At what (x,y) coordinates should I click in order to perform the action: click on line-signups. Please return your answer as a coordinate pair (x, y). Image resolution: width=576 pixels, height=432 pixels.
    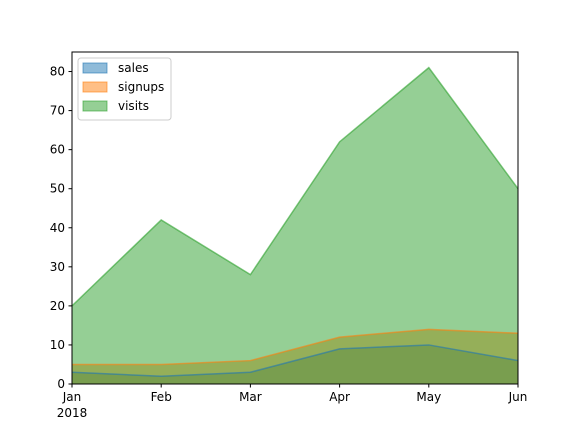
    Looking at the image, I should click on (295, 347).